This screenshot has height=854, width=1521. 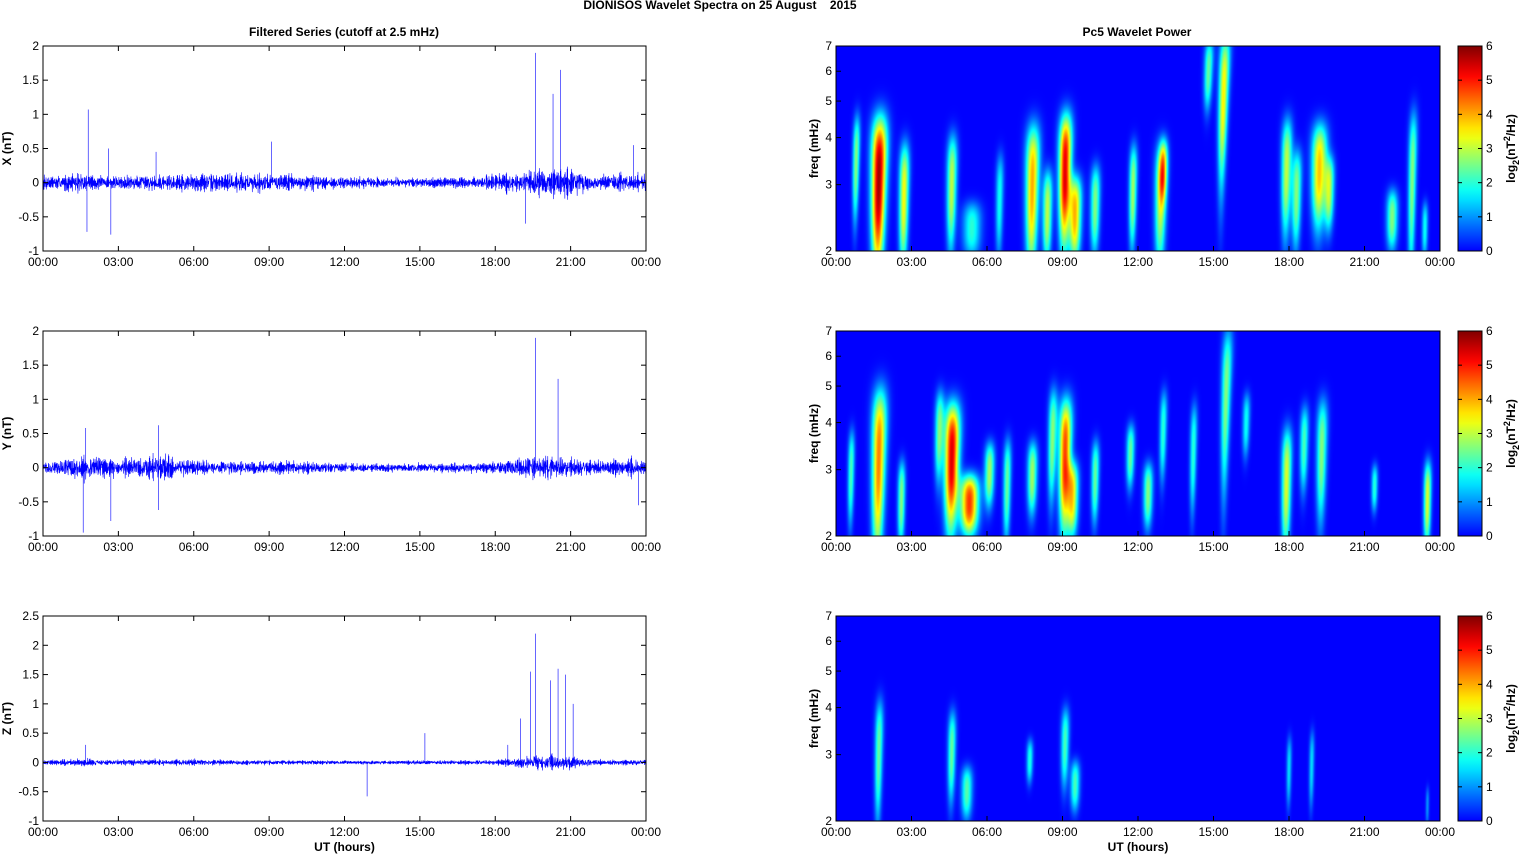 What do you see at coordinates (7, 149) in the screenshot?
I see `y-axis-label: X (nT)` at bounding box center [7, 149].